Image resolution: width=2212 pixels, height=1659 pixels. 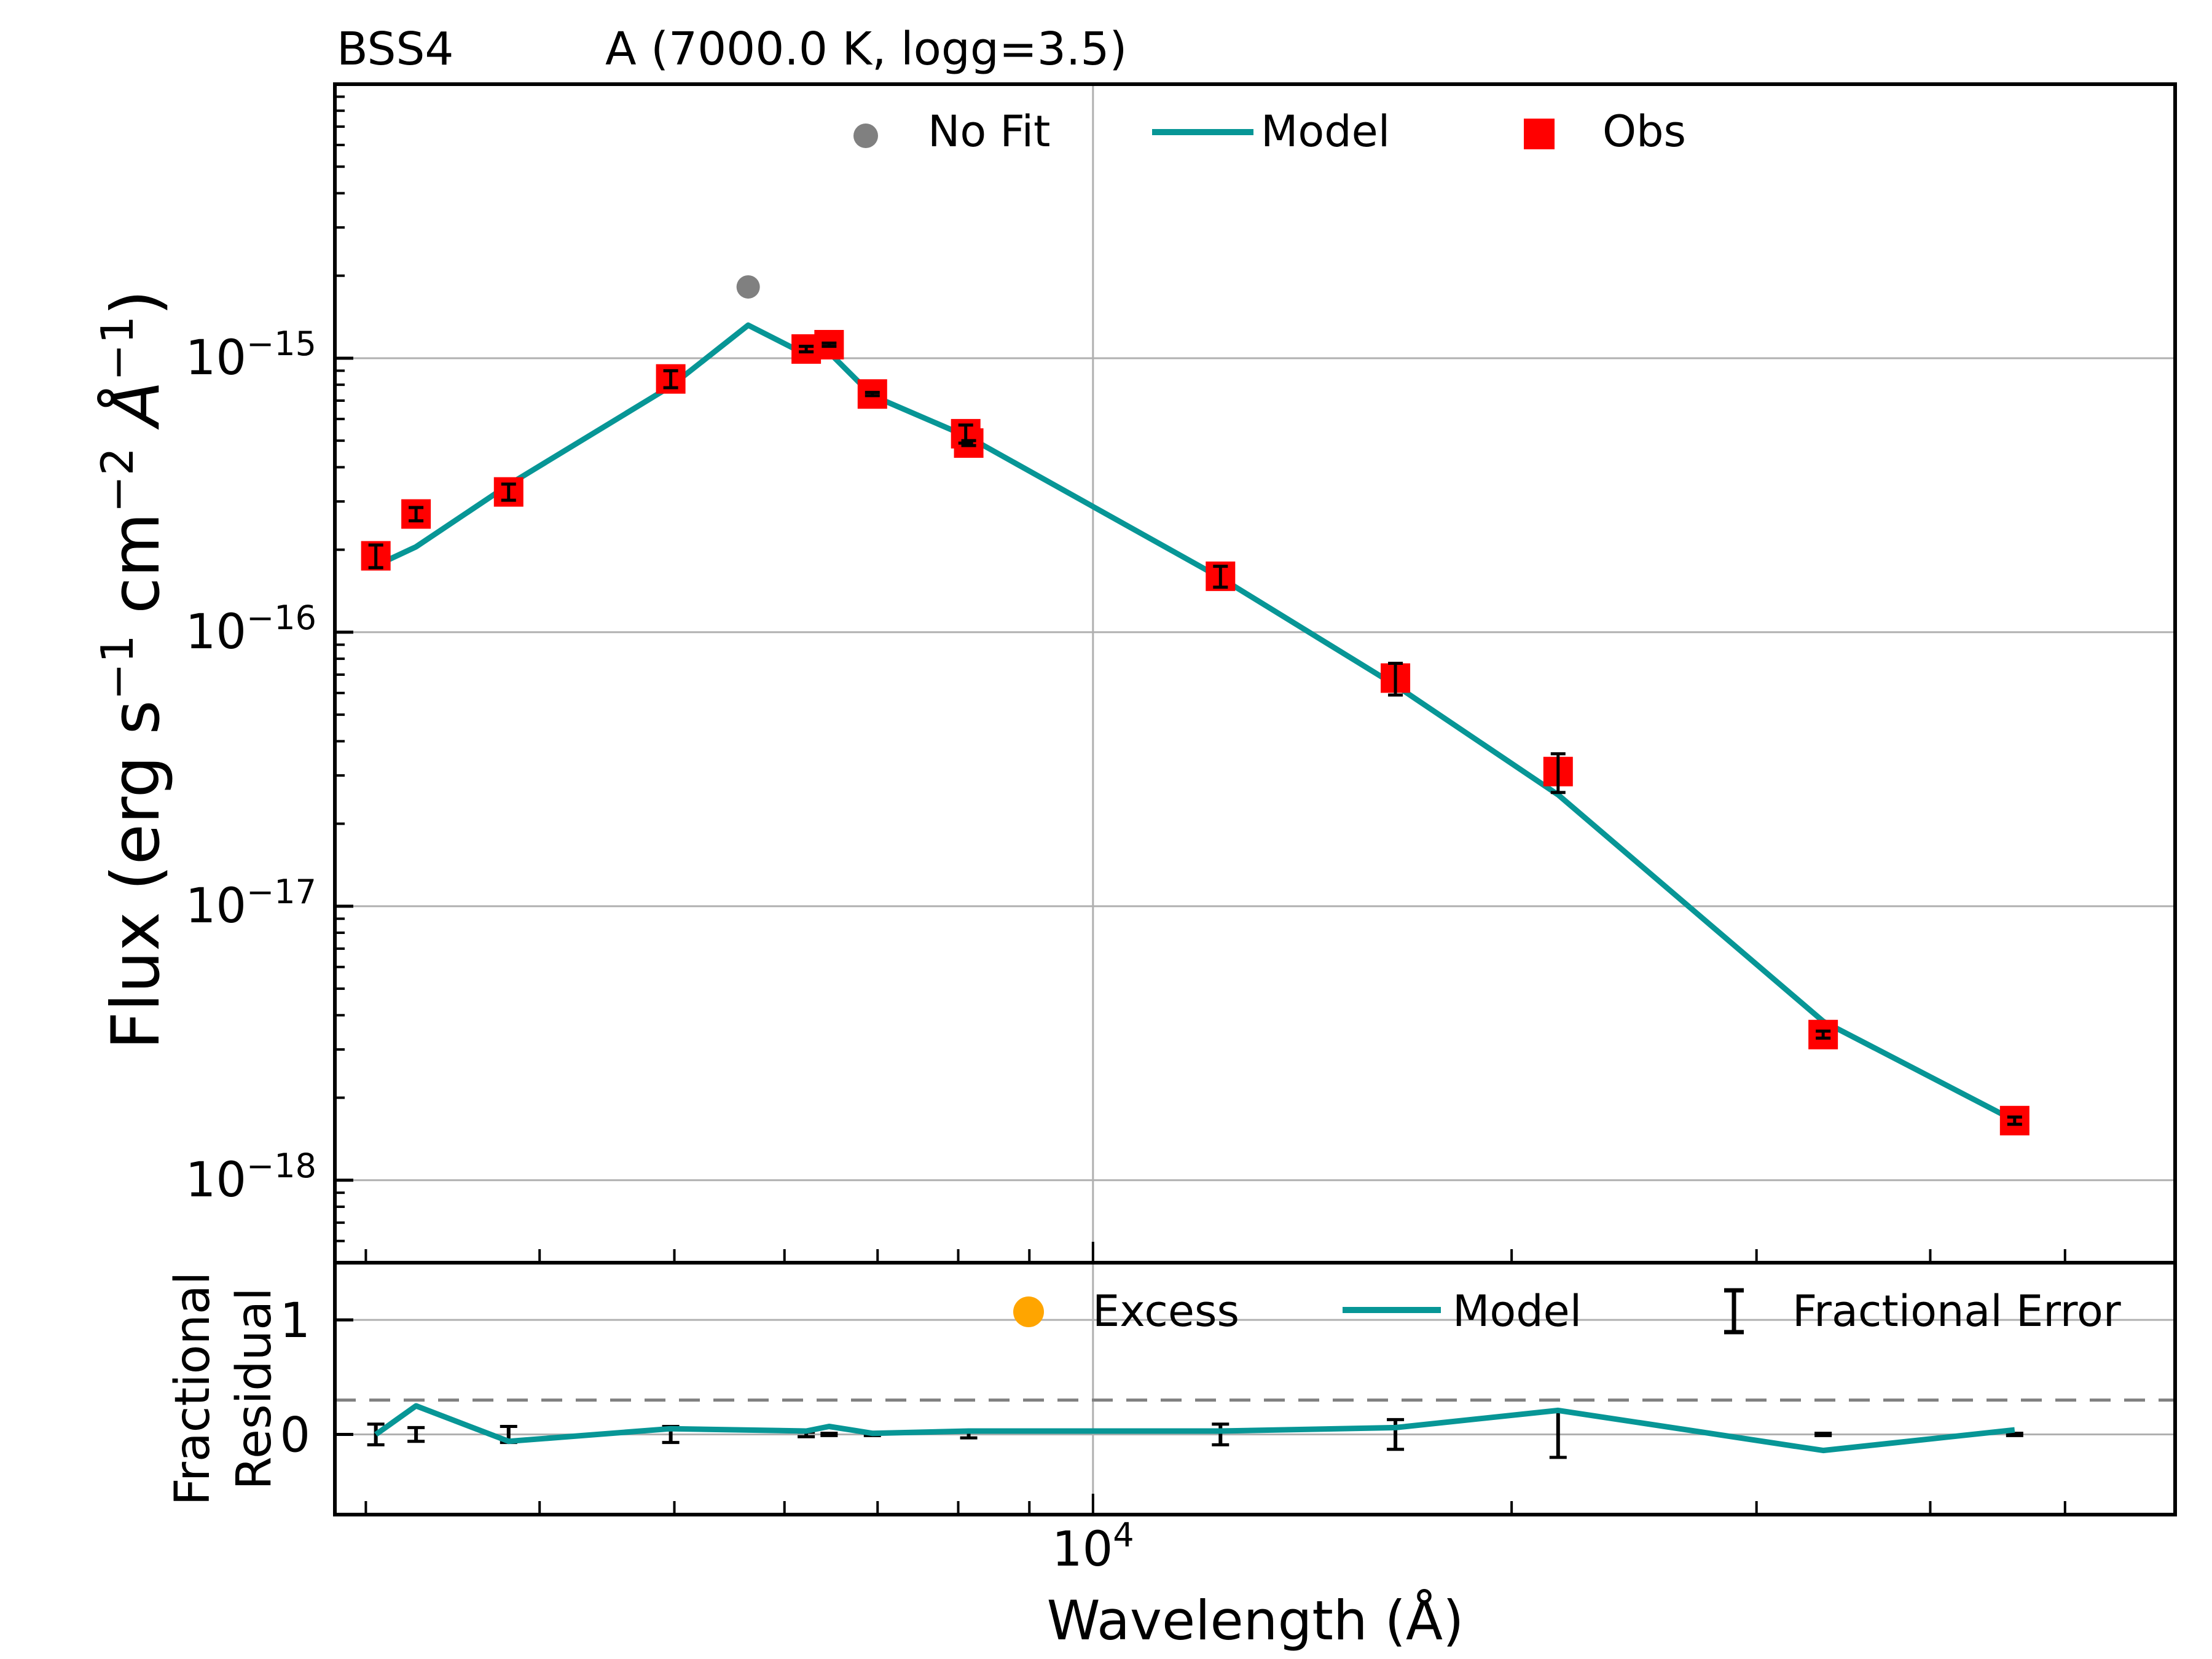 What do you see at coordinates (133, 670) in the screenshot?
I see `flux-axis-label: Flux (erg s−1 cm−2 Å−1)` at bounding box center [133, 670].